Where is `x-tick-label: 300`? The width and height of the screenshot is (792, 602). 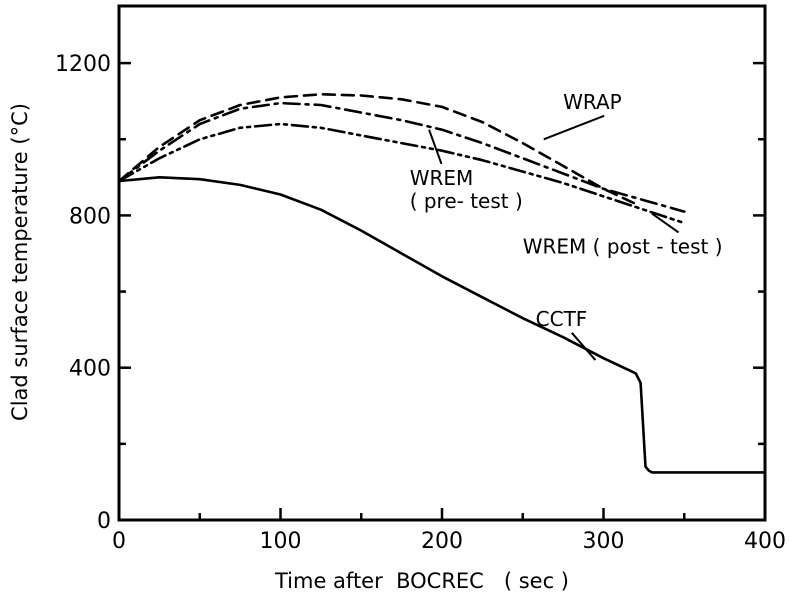
x-tick-label: 300 is located at coordinates (604, 541).